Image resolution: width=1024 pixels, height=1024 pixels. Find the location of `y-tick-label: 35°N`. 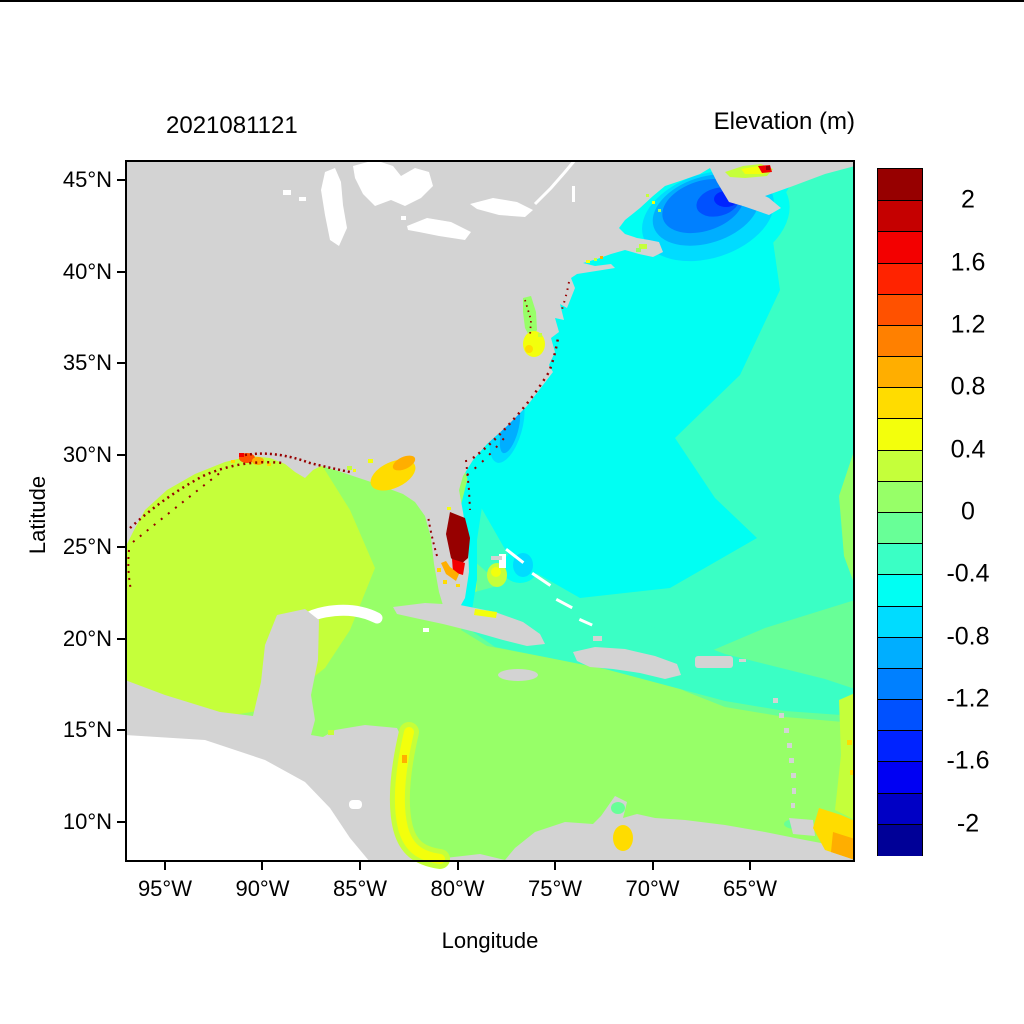

y-tick-label: 35°N is located at coordinates (87, 363).